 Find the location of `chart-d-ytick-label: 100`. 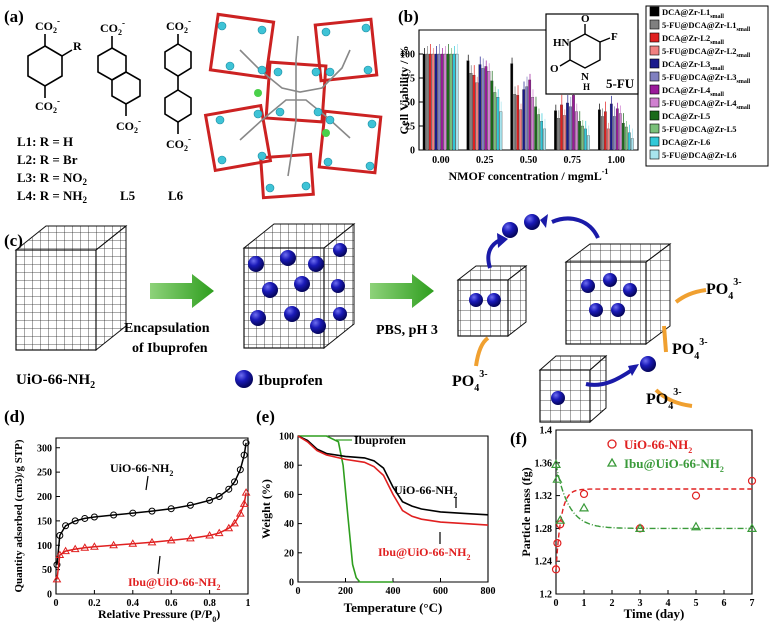

chart-d-ytick-label: 100 is located at coordinates (44, 546).